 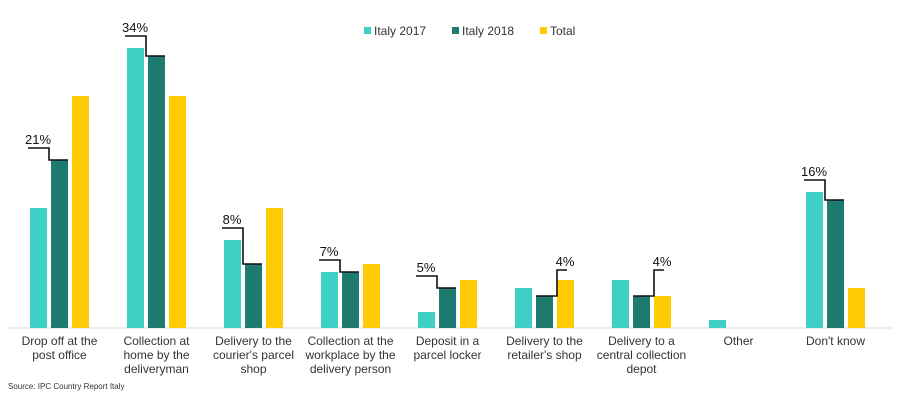 I want to click on source-note: Source: IPC Country Report Italy, so click(x=66, y=386).